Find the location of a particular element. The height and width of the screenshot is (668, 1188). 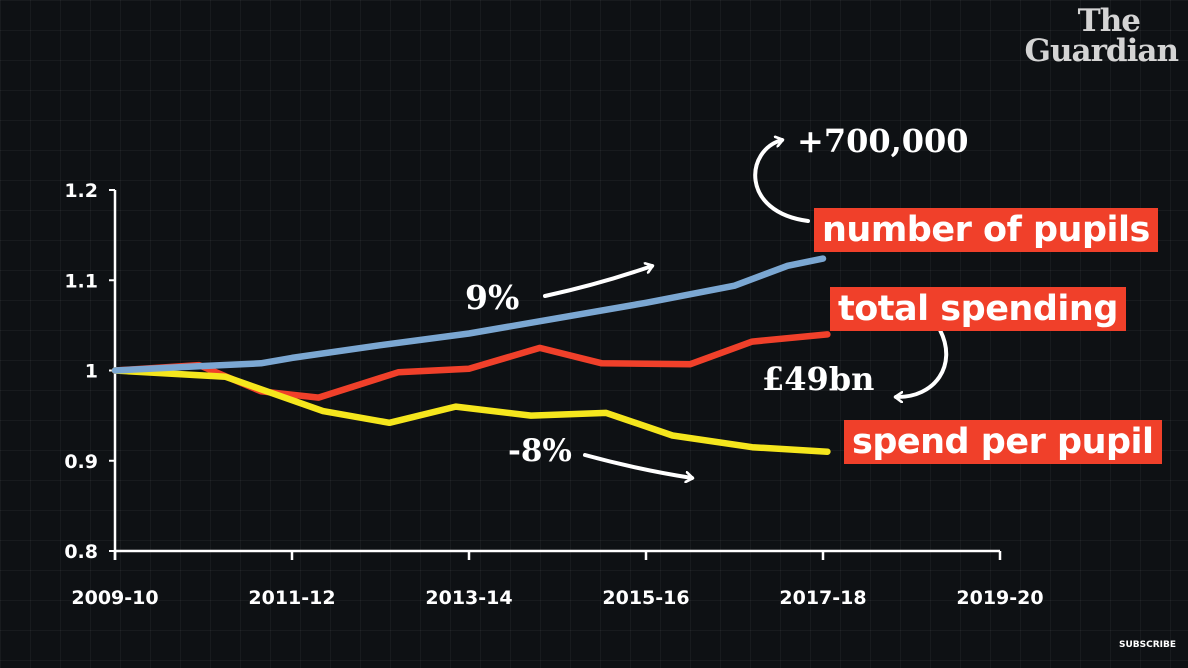

x-tick-label: 2017-18 is located at coordinates (822, 598).